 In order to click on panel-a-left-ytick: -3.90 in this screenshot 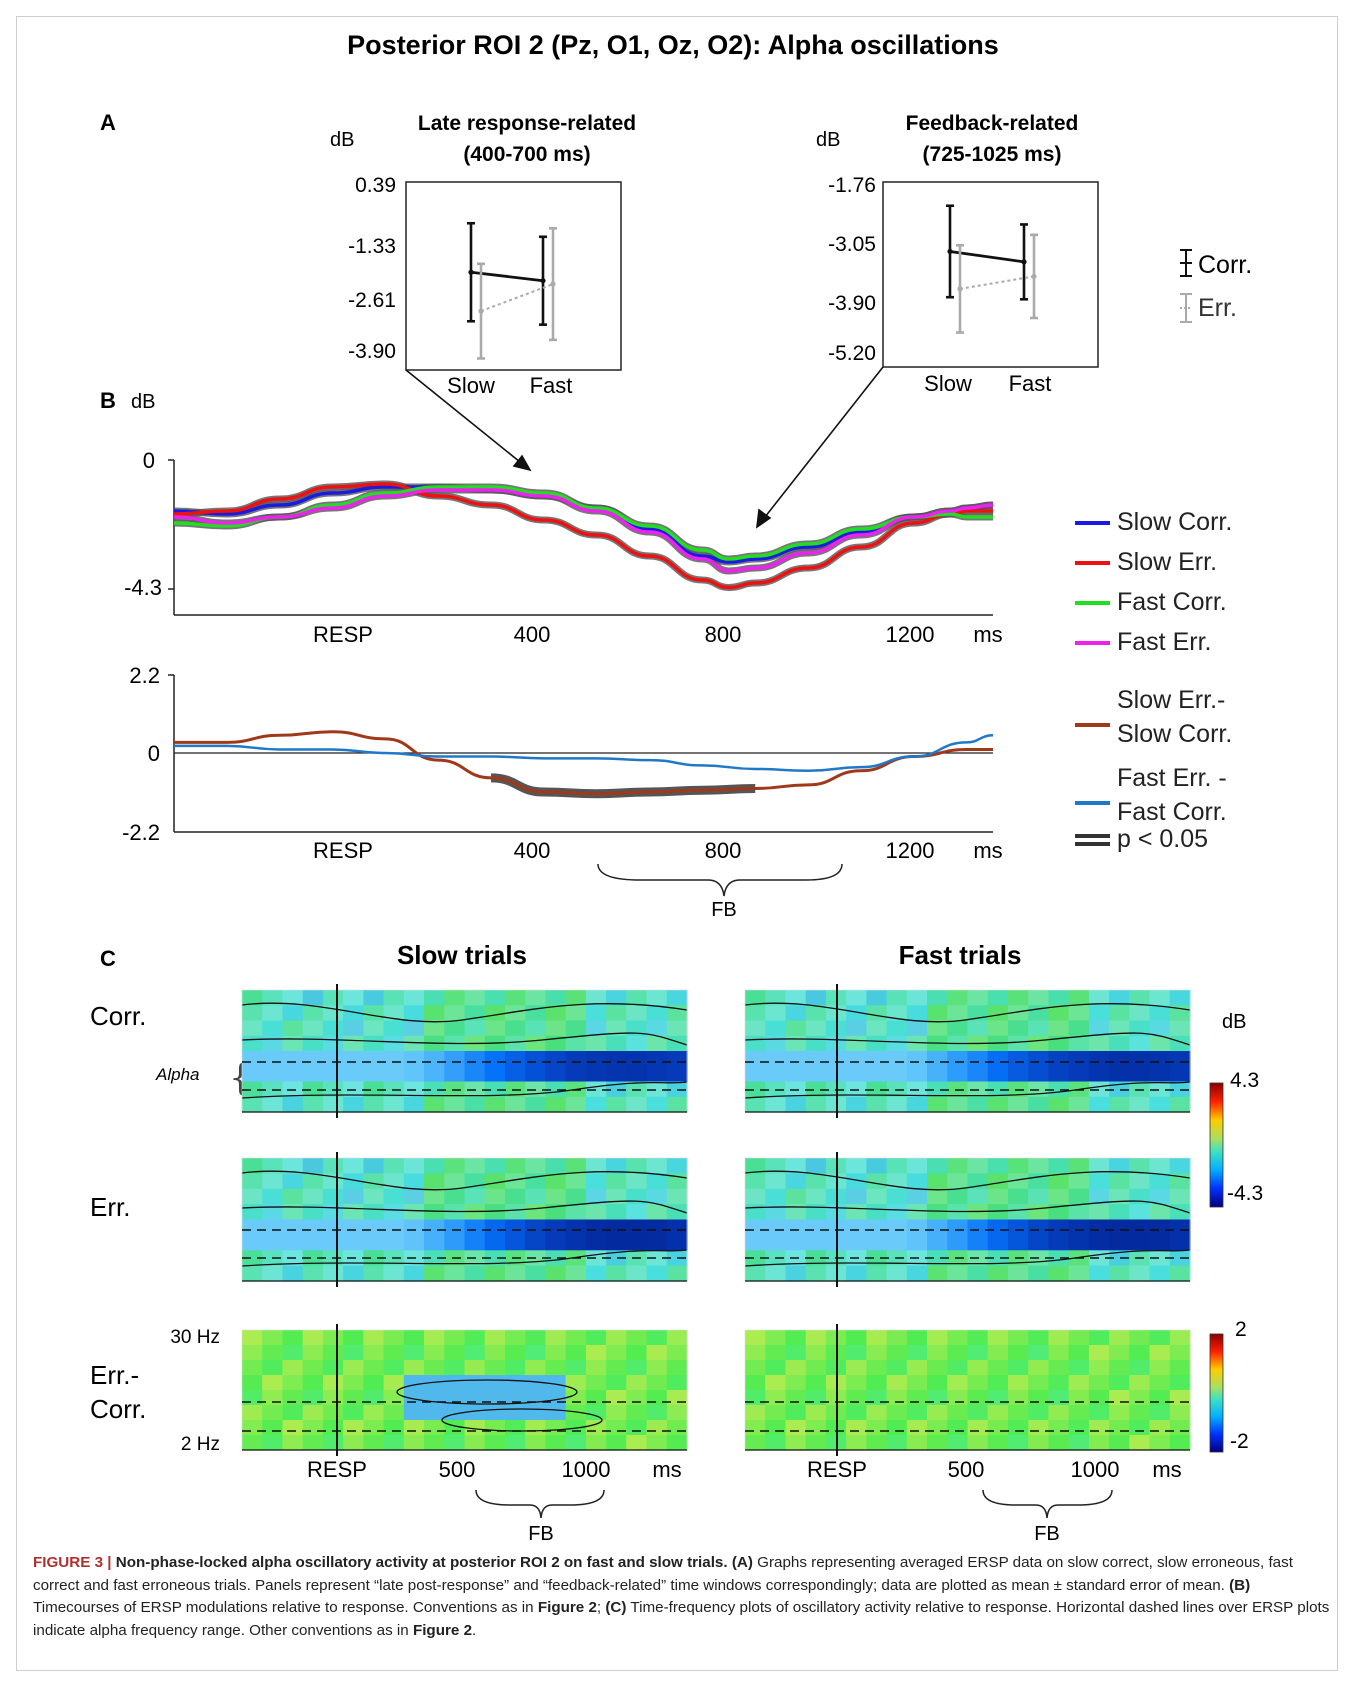, I will do `click(372, 351)`.